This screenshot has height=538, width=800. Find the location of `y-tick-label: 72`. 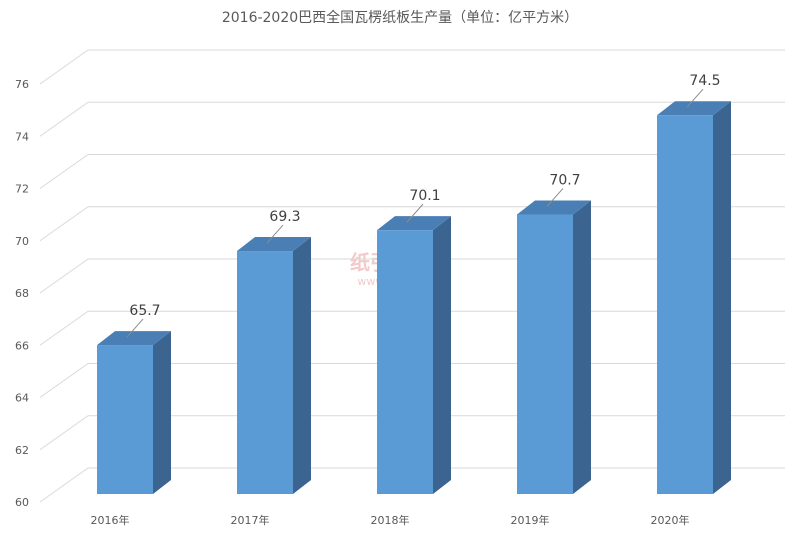

y-tick-label: 72 is located at coordinates (22, 189).